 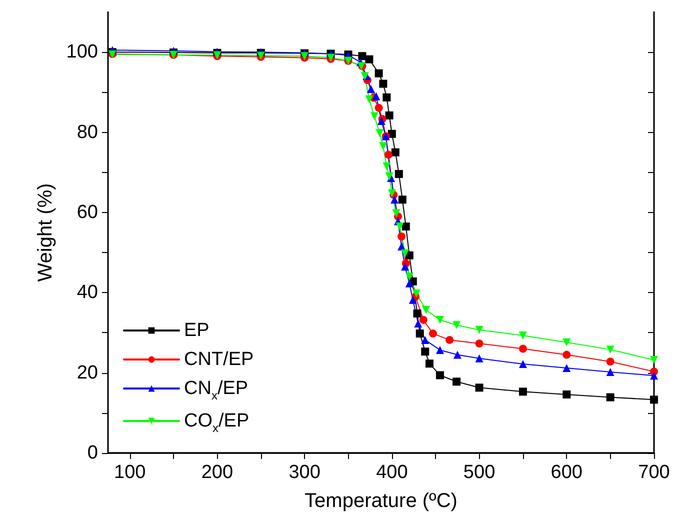 I want to click on y-tick-label: 100, so click(x=82, y=52).